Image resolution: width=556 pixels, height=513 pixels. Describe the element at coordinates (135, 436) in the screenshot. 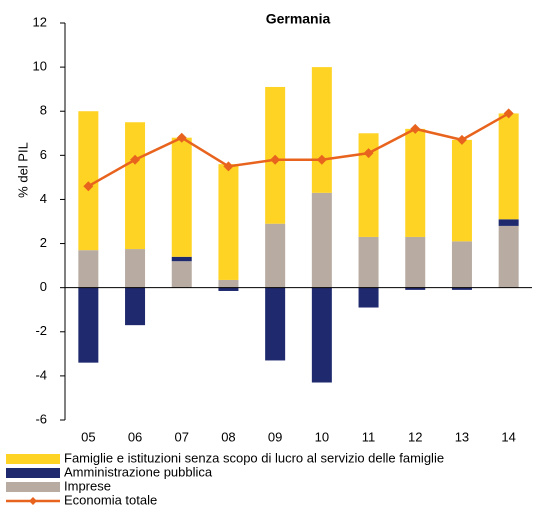

I see `x-tick-label: 06` at that location.